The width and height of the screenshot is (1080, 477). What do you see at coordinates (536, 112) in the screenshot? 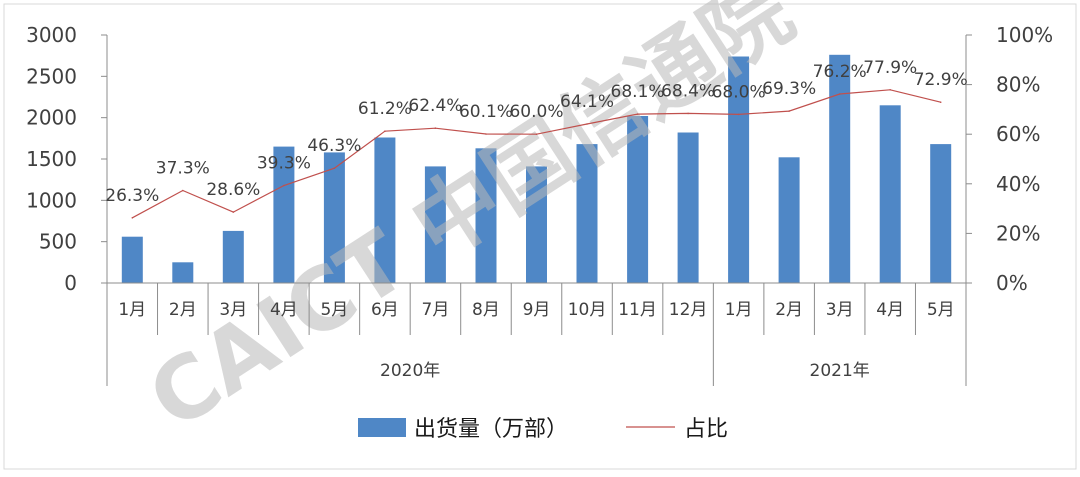
I see `data-label: 60.0%` at bounding box center [536, 112].